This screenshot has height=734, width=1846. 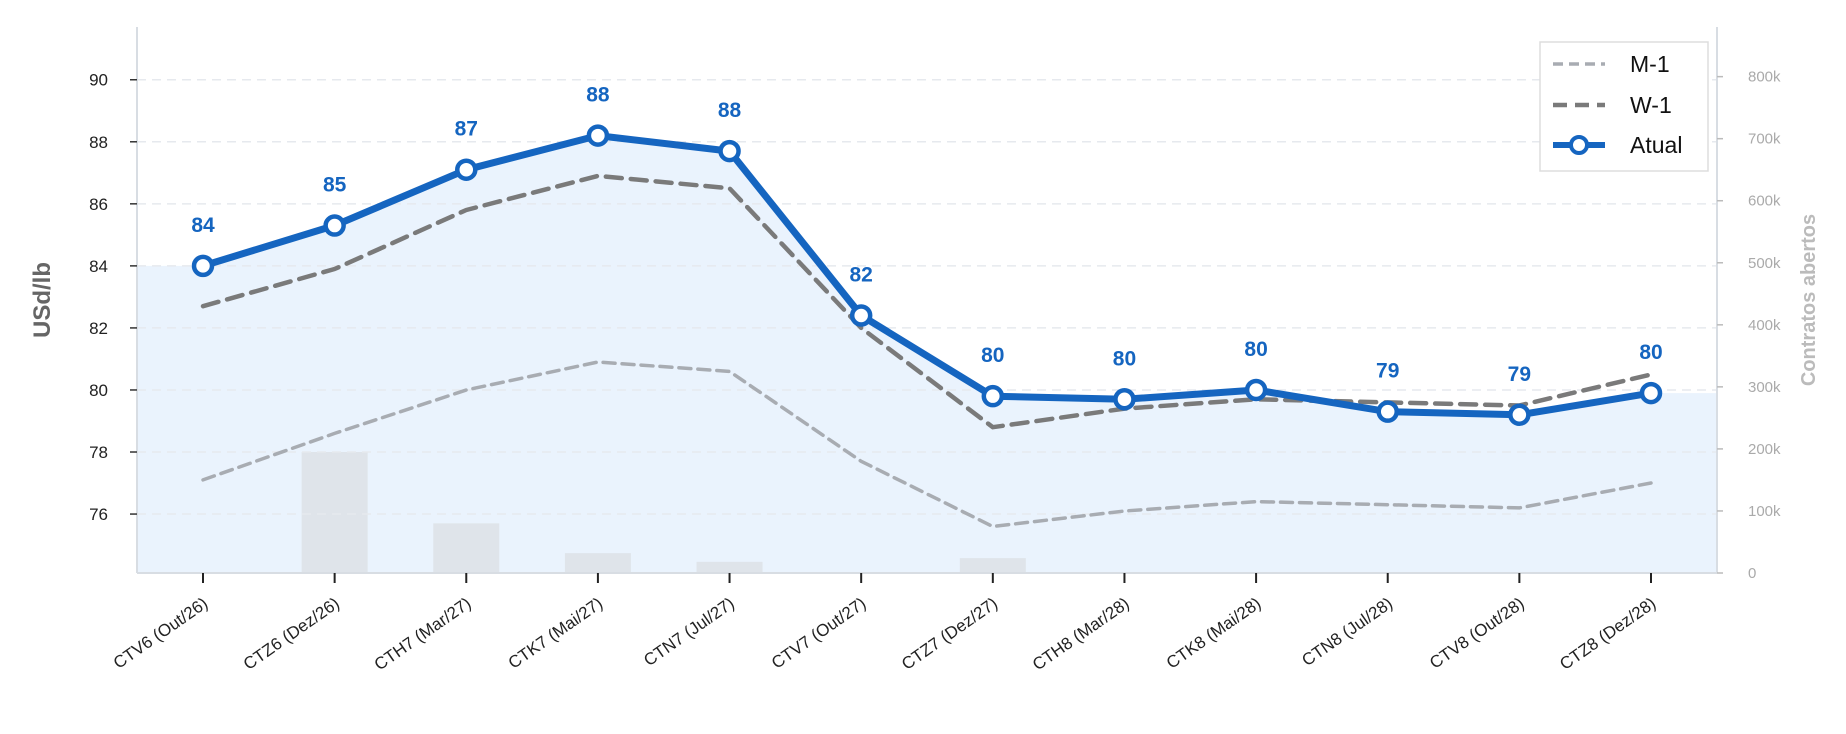 What do you see at coordinates (98, 266) in the screenshot?
I see `y-tick-label-84: 84` at bounding box center [98, 266].